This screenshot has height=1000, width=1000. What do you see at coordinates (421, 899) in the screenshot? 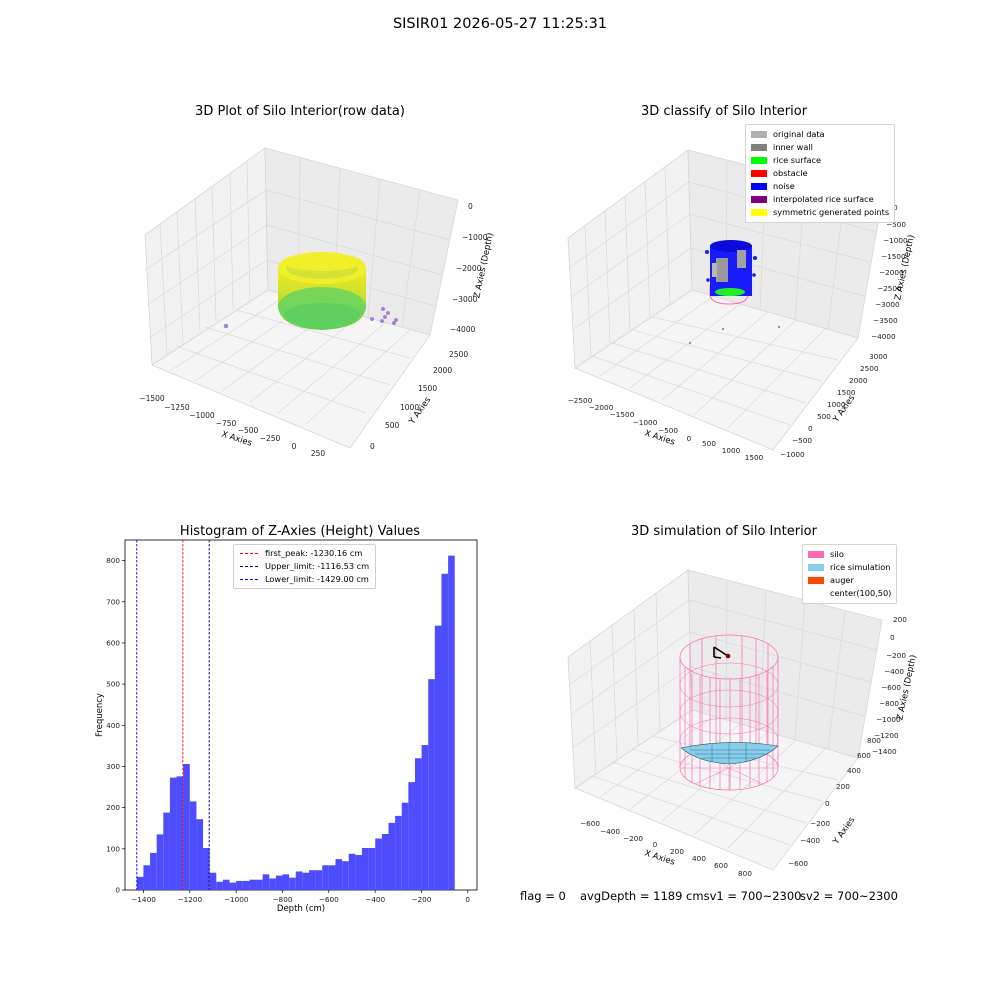
I see `x-tick-label: −200` at bounding box center [421, 899].